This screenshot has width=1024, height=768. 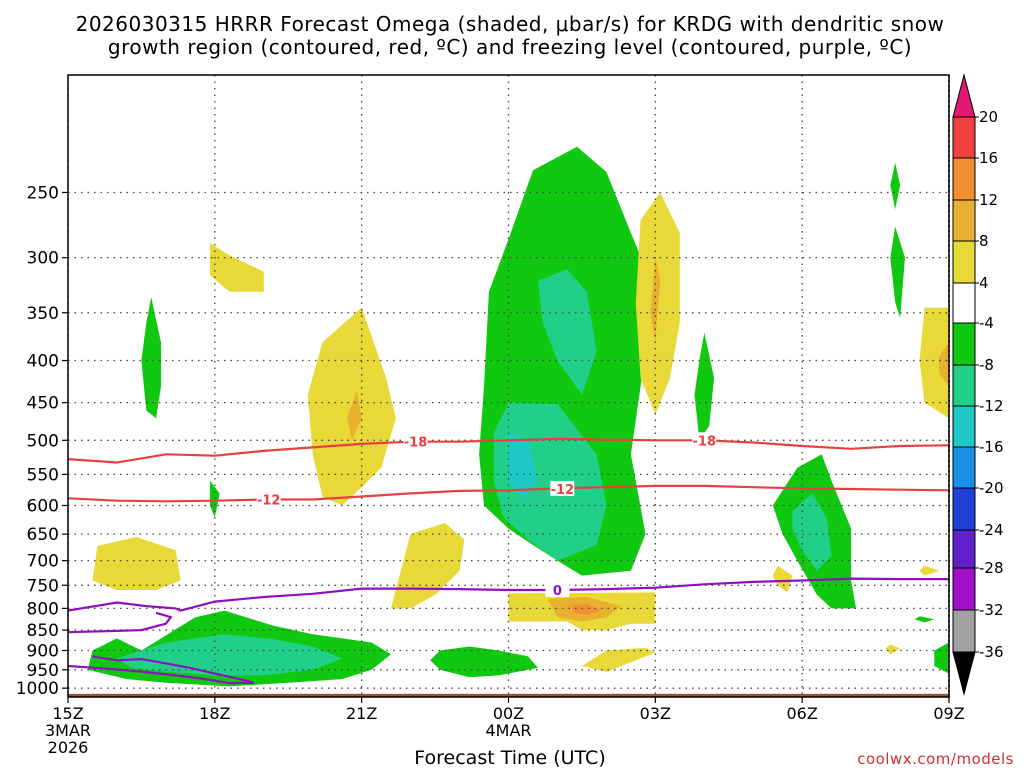 I want to click on freezing-level-contour-b, so click(x=120, y=622).